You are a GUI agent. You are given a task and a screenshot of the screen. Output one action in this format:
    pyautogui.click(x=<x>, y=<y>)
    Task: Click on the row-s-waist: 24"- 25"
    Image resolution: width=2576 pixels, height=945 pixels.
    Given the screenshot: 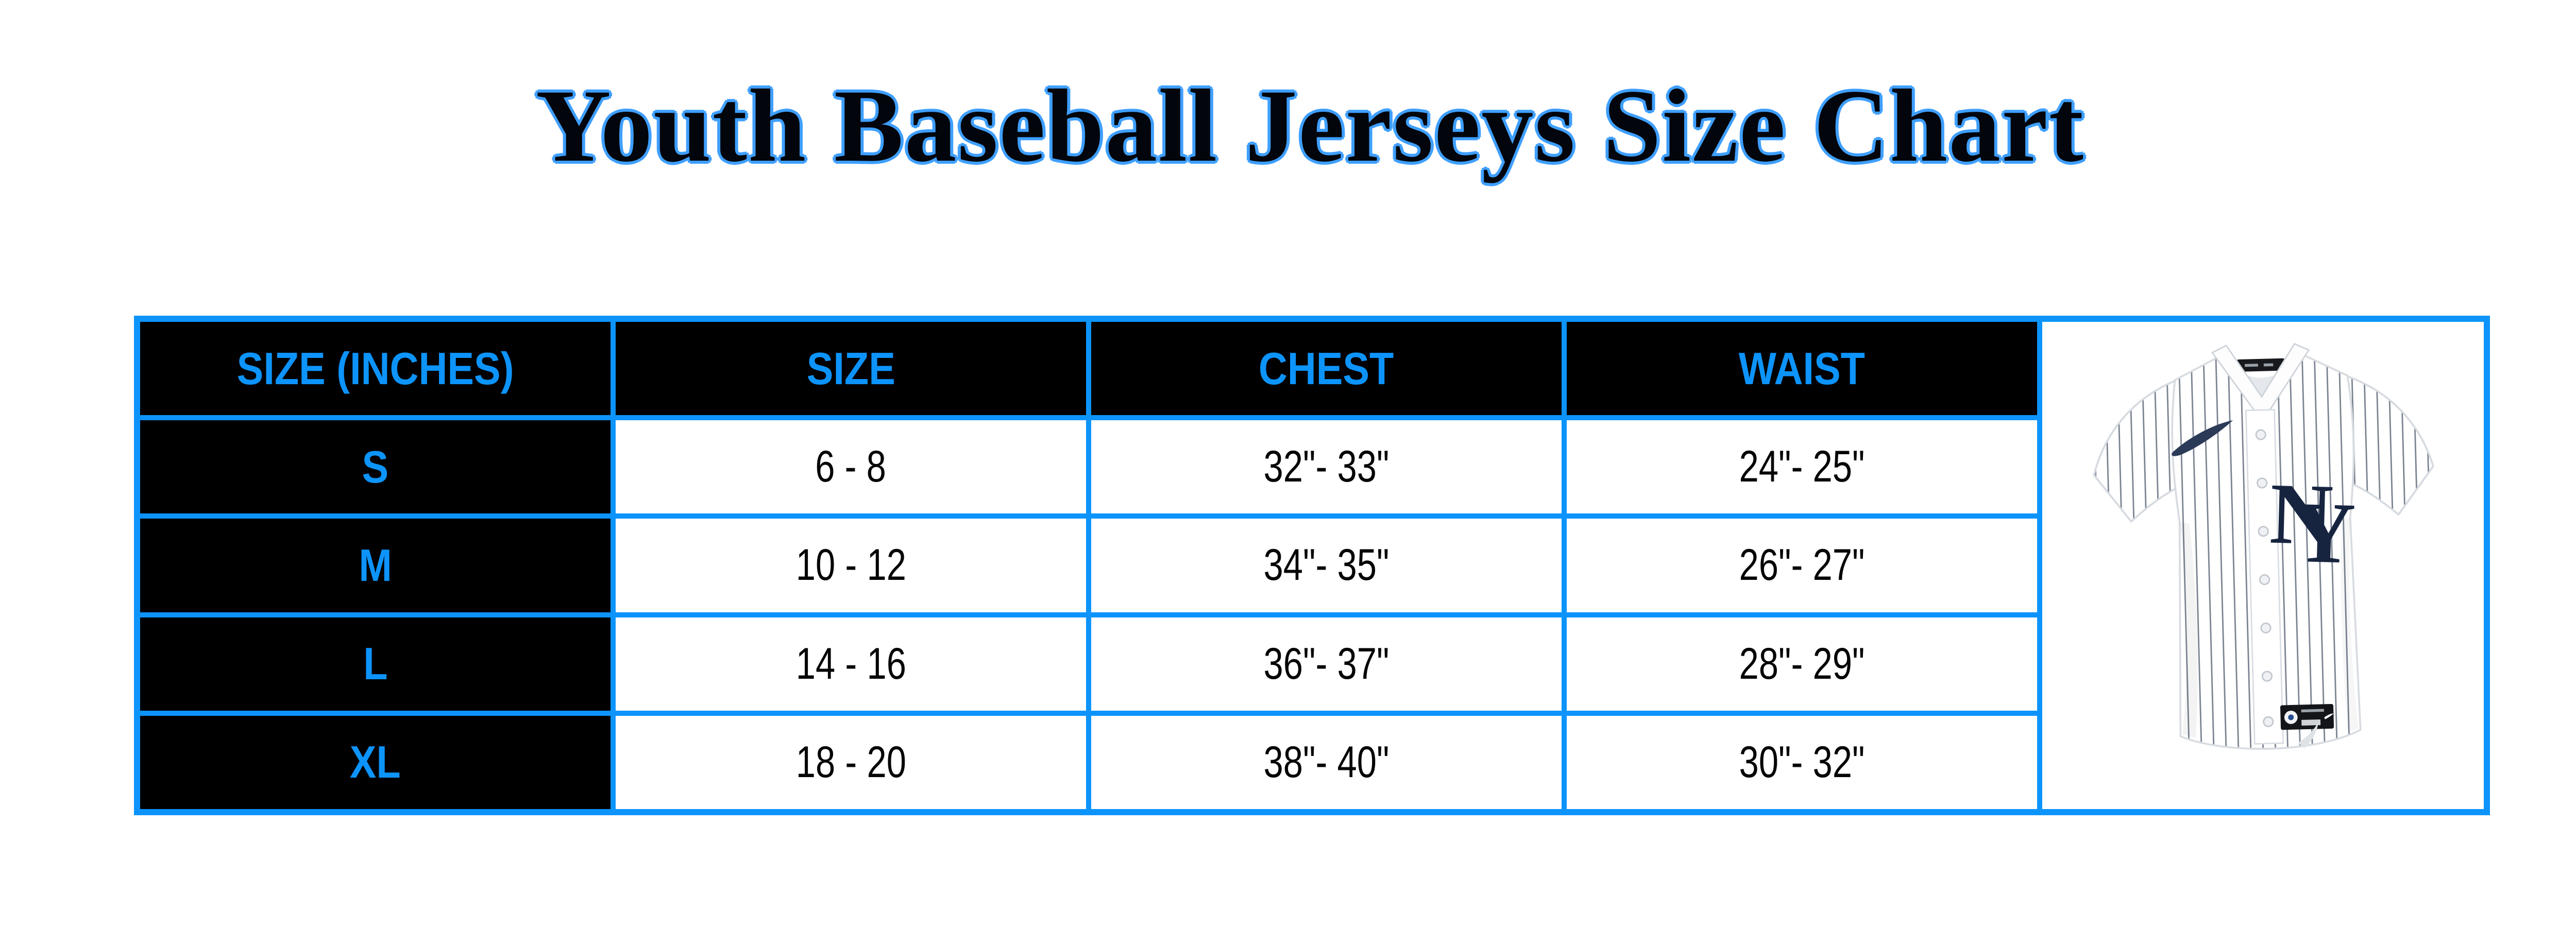 What is the action you would take?
    pyautogui.click(x=1802, y=467)
    